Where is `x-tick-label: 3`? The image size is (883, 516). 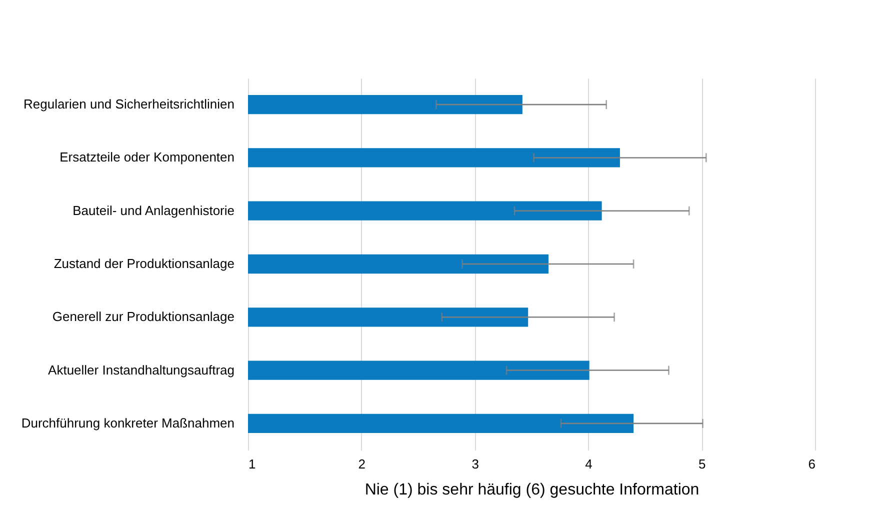 x-tick-label: 3 is located at coordinates (475, 464).